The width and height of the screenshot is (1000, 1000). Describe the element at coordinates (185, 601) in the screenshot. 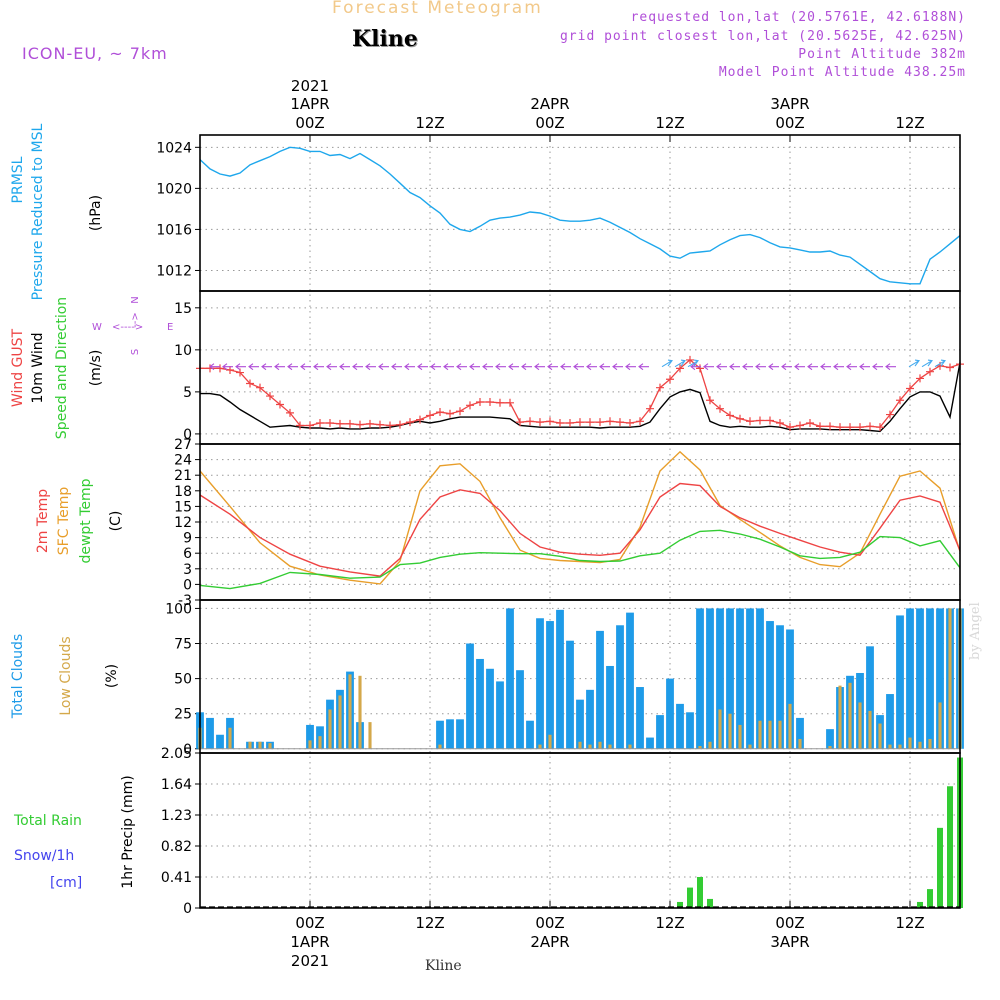

I see `temp-tick-label: -3` at that location.